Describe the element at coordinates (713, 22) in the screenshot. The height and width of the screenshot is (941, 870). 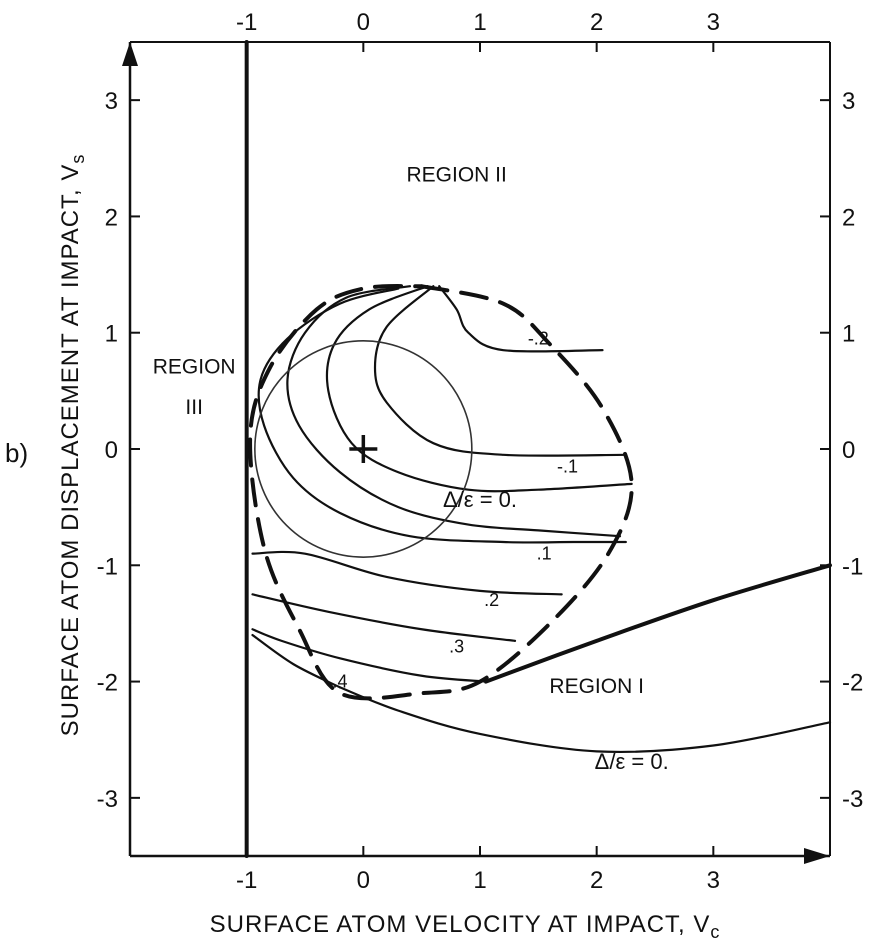
I see `x-tick-label-top: 3` at that location.